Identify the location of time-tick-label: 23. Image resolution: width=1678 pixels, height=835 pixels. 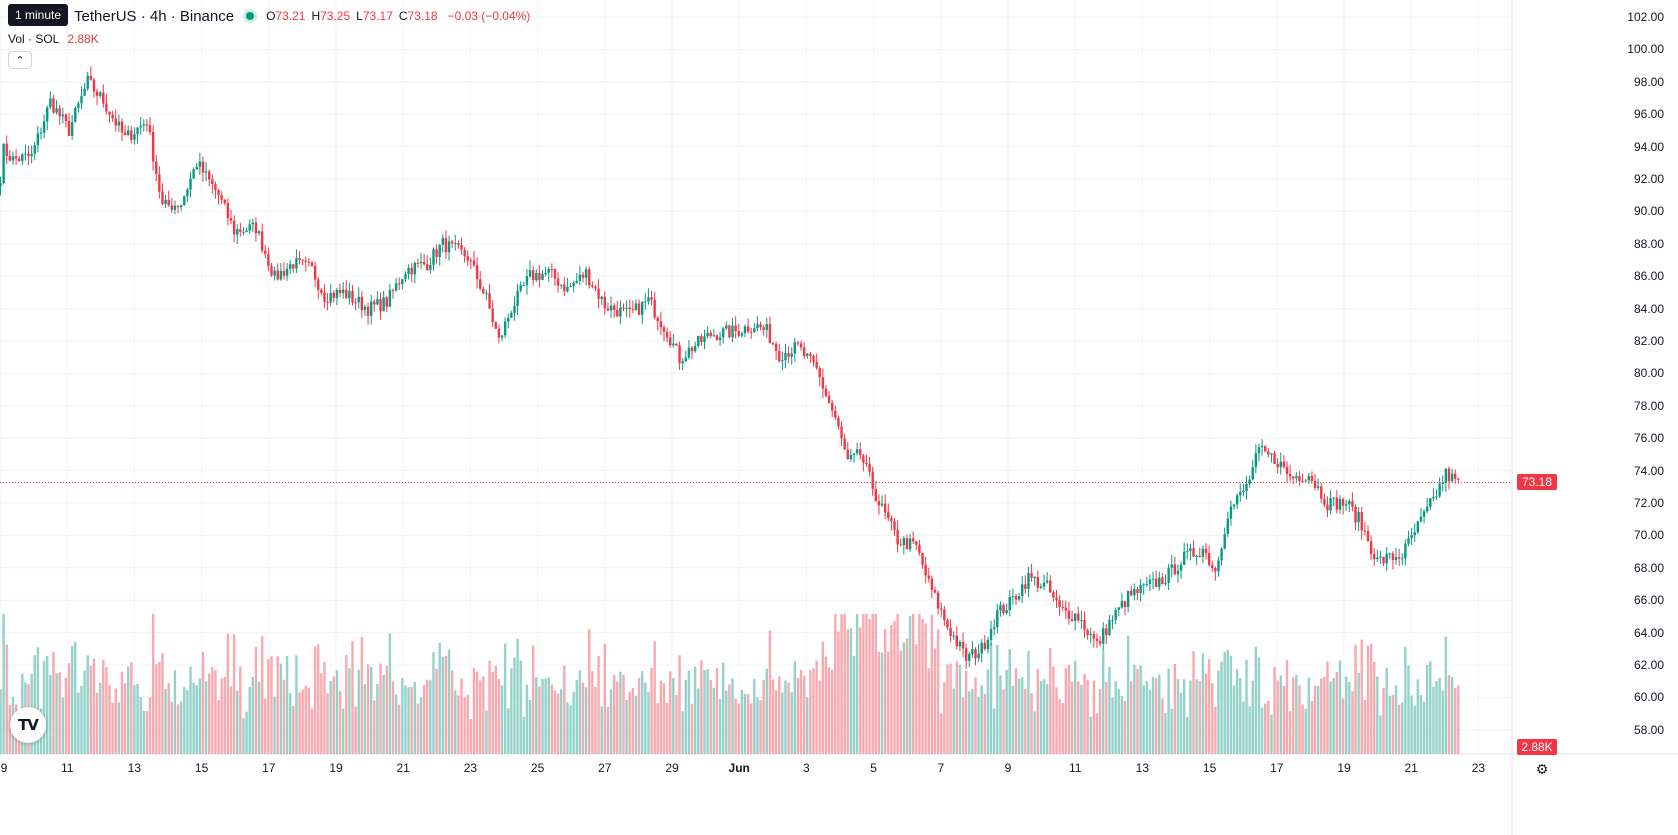
(470, 768).